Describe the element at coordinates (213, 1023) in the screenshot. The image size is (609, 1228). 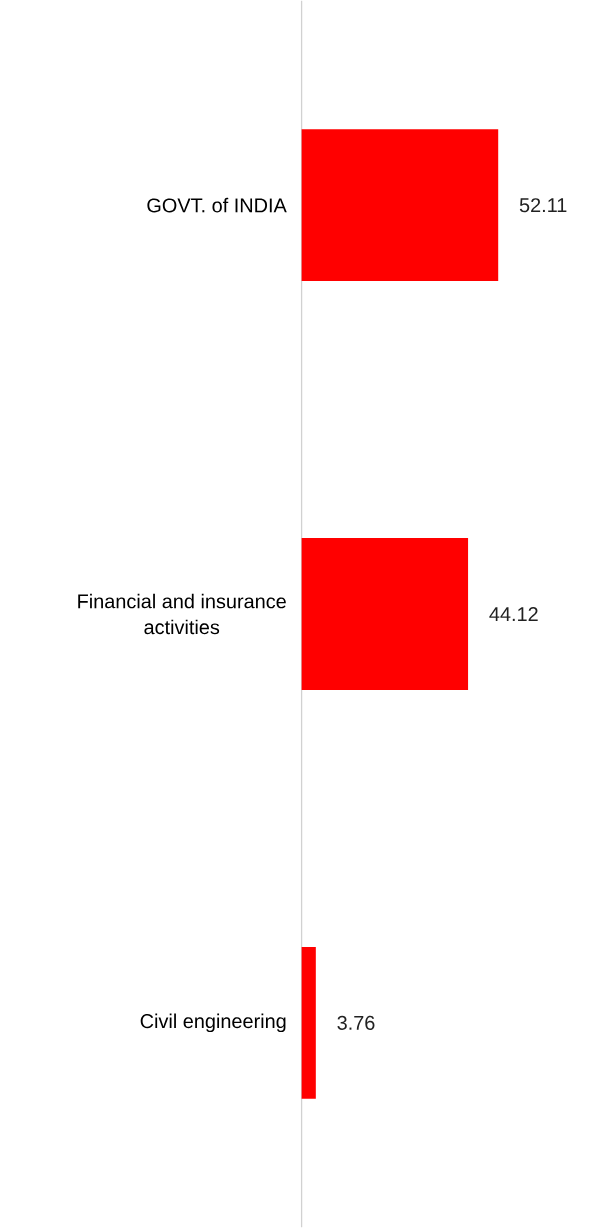
I see `y-tick-label: Civil engineering` at that location.